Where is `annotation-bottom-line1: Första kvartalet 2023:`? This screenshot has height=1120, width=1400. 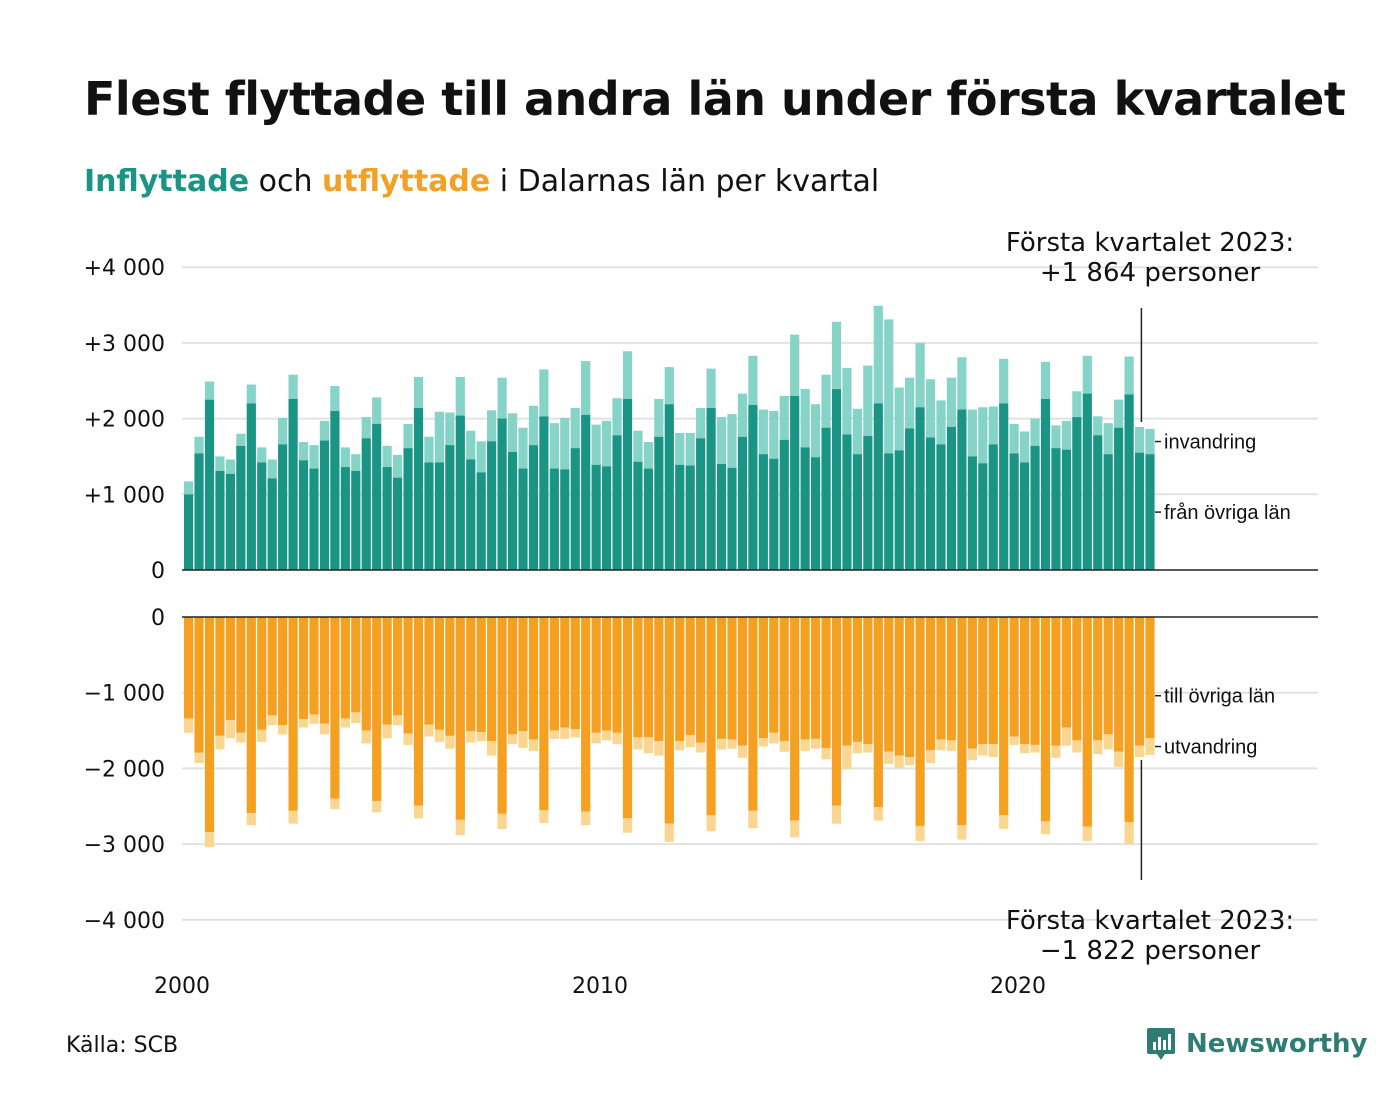
annotation-bottom-line1: Första kvartalet 2023: is located at coordinates (1150, 921).